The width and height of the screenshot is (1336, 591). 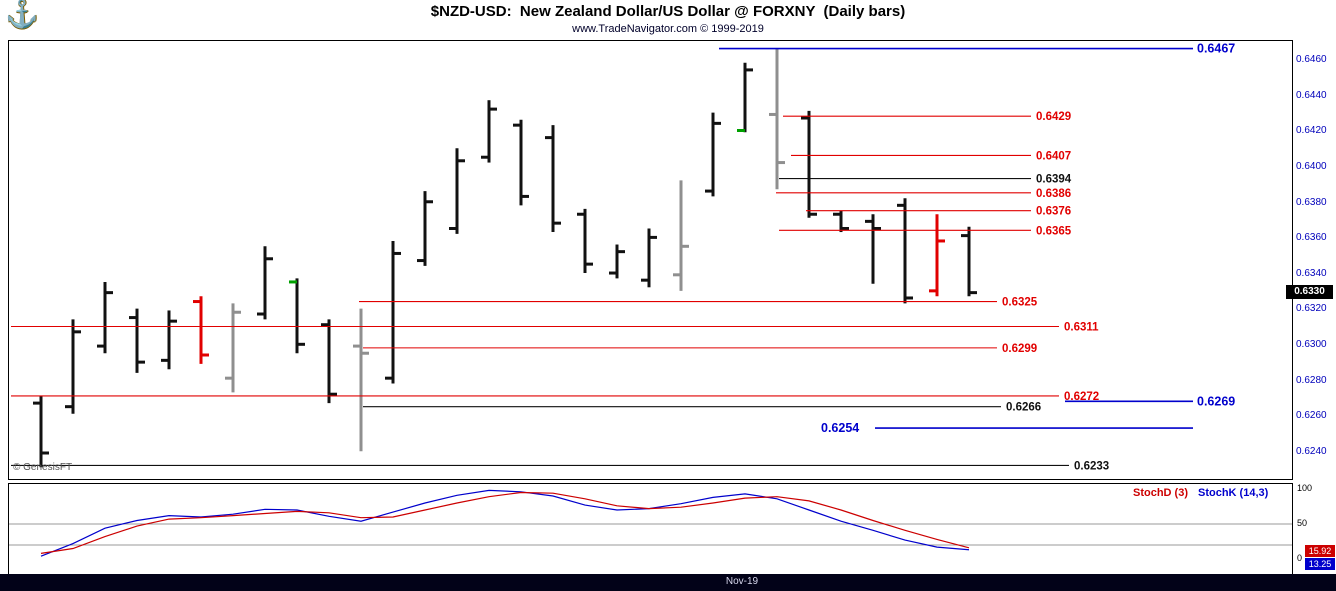 I want to click on price-tick-label: 0.6300, so click(x=1311, y=345).